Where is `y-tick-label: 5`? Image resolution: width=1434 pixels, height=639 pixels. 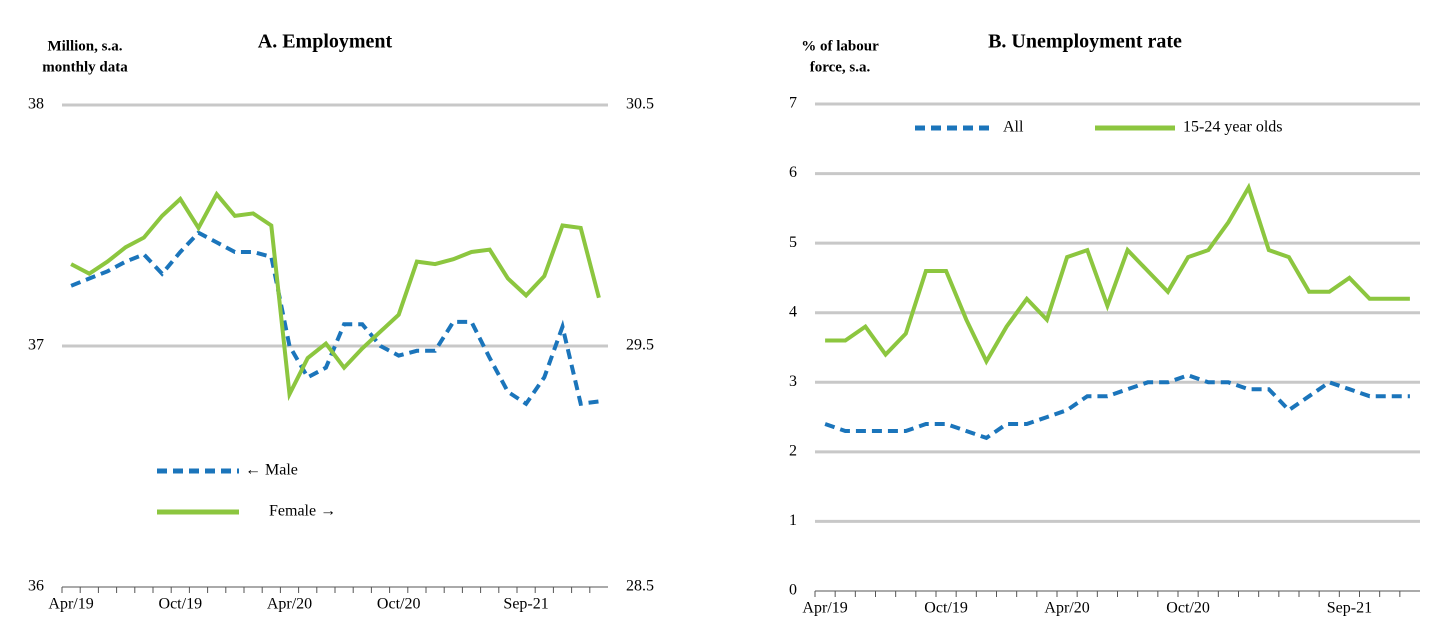 y-tick-label: 5 is located at coordinates (793, 242).